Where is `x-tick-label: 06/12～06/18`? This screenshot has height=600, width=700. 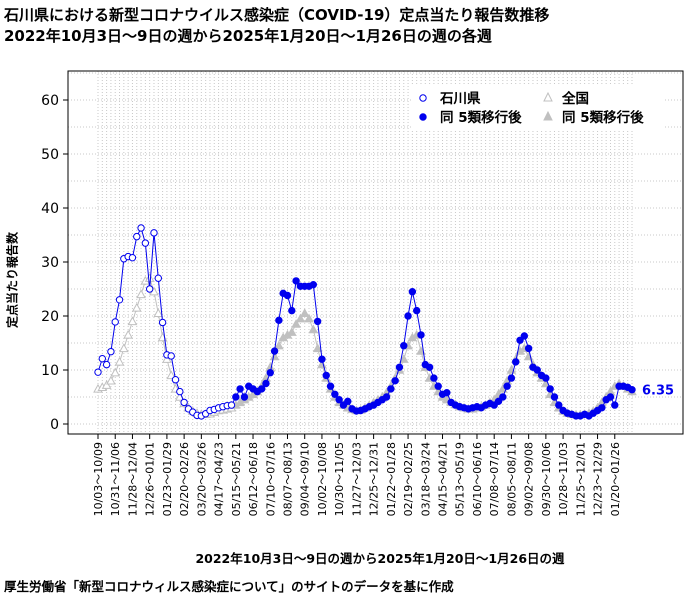
x-tick-label: 06/12～06/18 is located at coordinates (253, 479).